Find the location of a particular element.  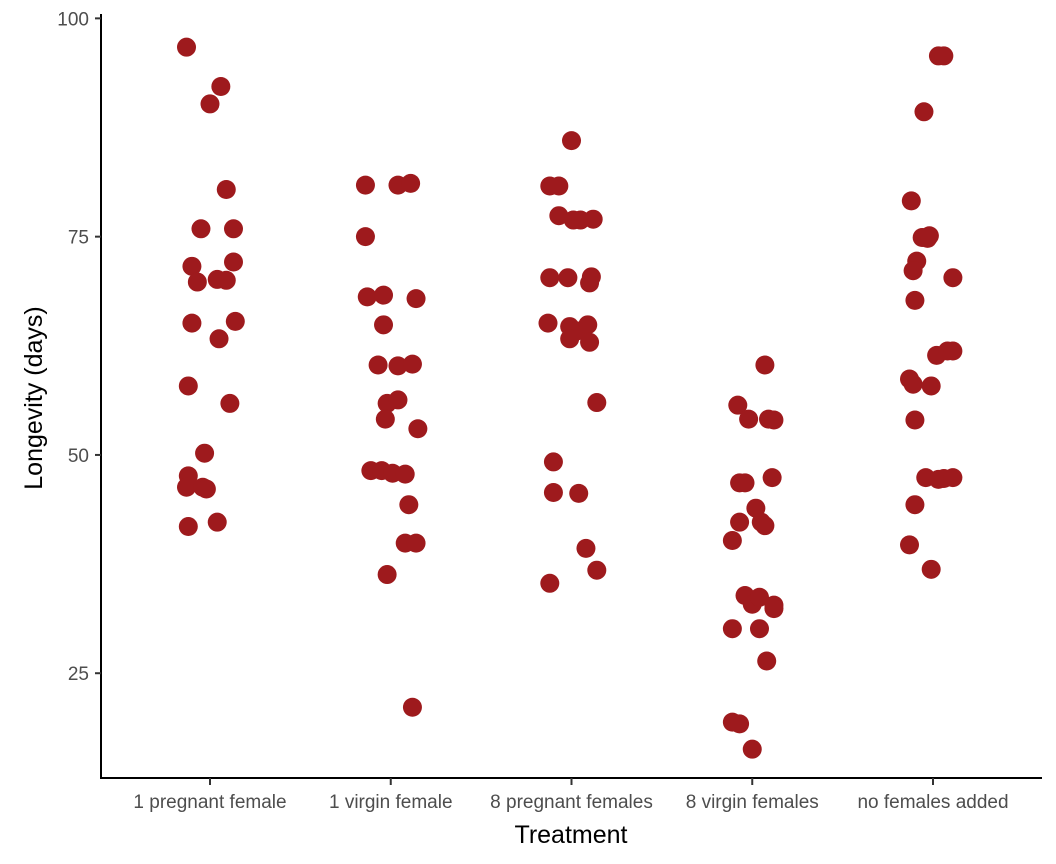

y-tick-label: 100 is located at coordinates (73, 19).